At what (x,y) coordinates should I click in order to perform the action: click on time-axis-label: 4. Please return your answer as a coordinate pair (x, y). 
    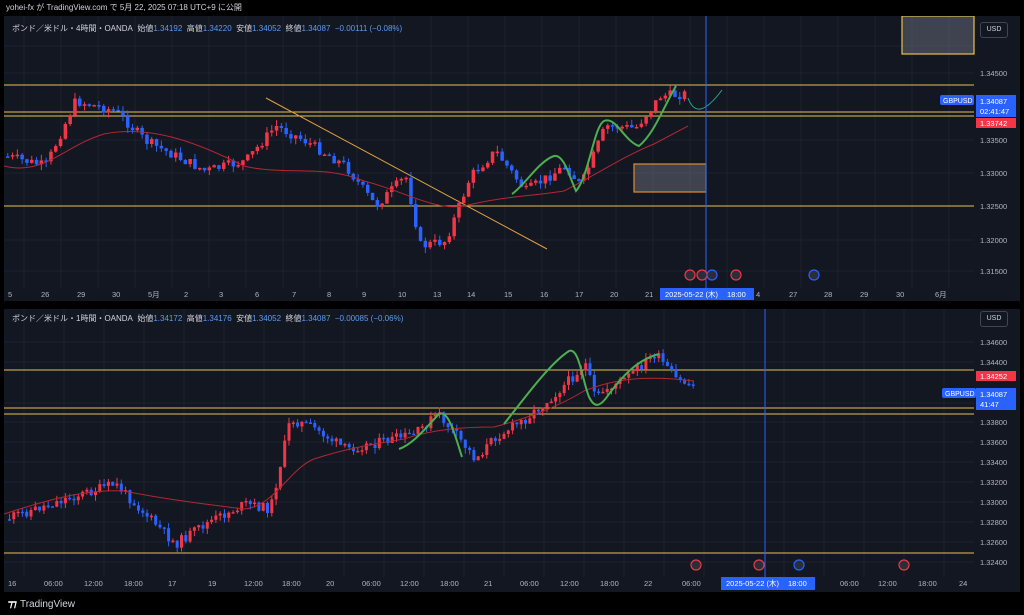
    Looking at the image, I should click on (758, 294).